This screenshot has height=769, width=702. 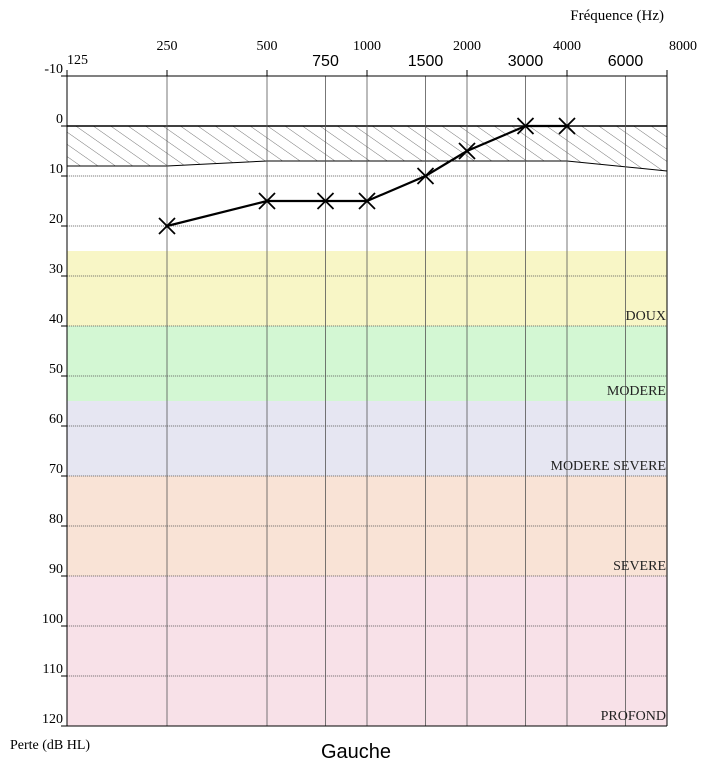 What do you see at coordinates (77, 60) in the screenshot?
I see `xtick-label-main-0: 125` at bounding box center [77, 60].